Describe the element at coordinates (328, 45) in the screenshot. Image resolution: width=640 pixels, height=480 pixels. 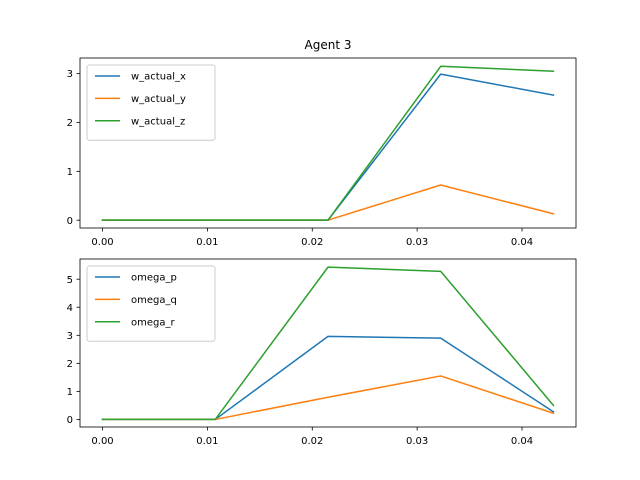
I see `subplot-title: Agent 3` at that location.